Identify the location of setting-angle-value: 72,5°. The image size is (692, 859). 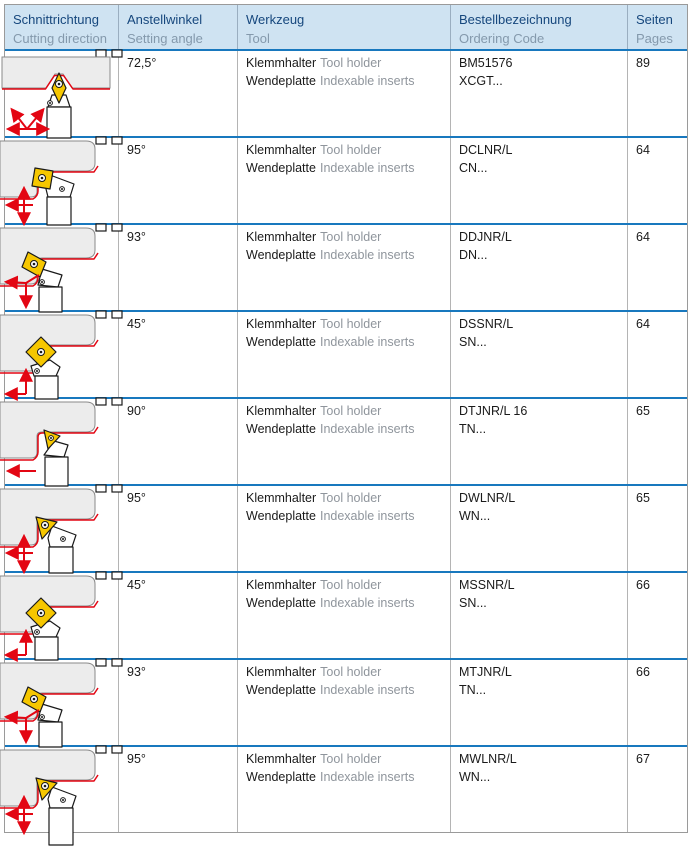
(142, 63).